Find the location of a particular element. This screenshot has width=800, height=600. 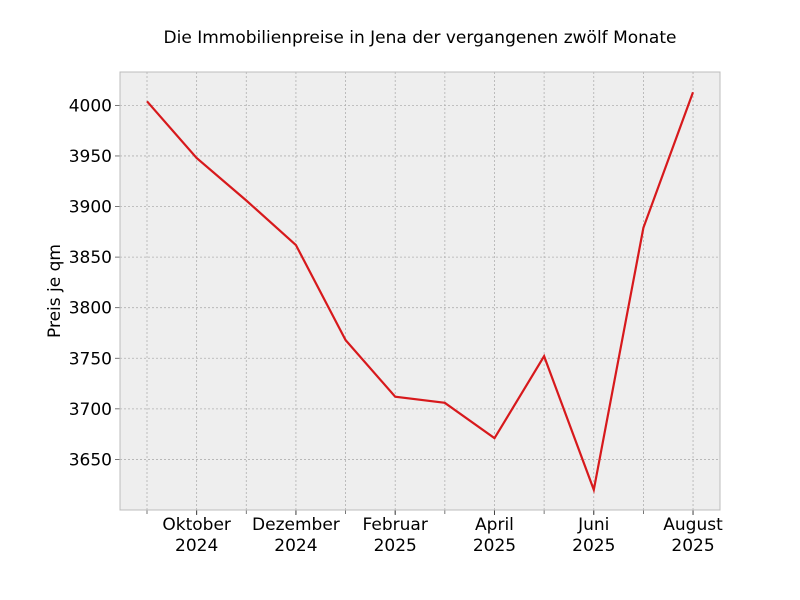

y-tick-label: 3900 is located at coordinates (90, 208).